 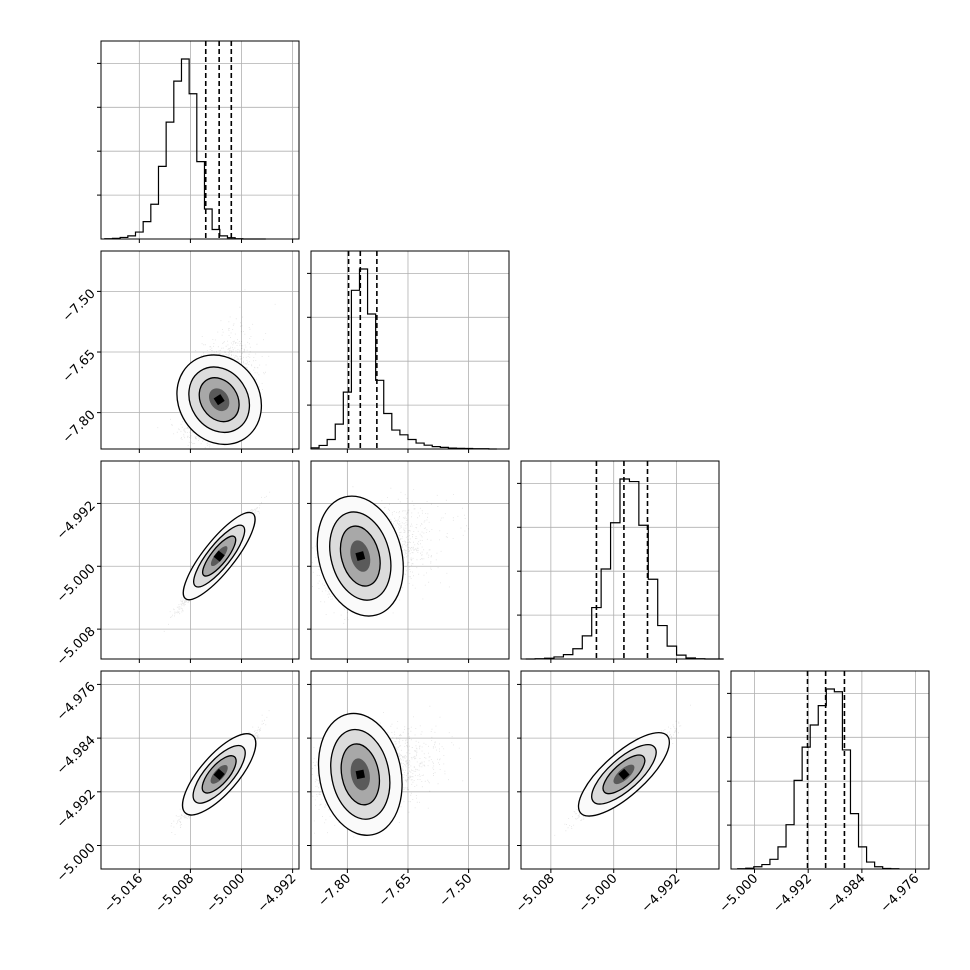 What do you see at coordinates (76, 646) in the screenshot?
I see `y-tick-label: −5.008` at bounding box center [76, 646].